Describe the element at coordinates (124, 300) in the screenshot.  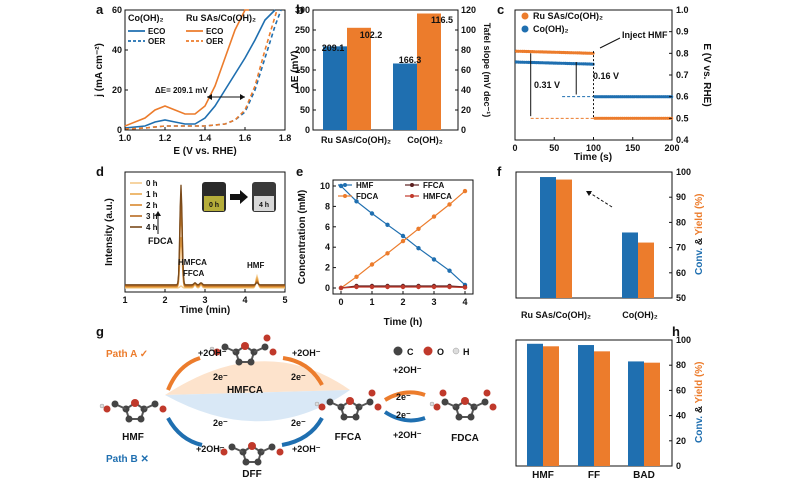
I see `panel-d-xtick-label-0: 1` at that location.